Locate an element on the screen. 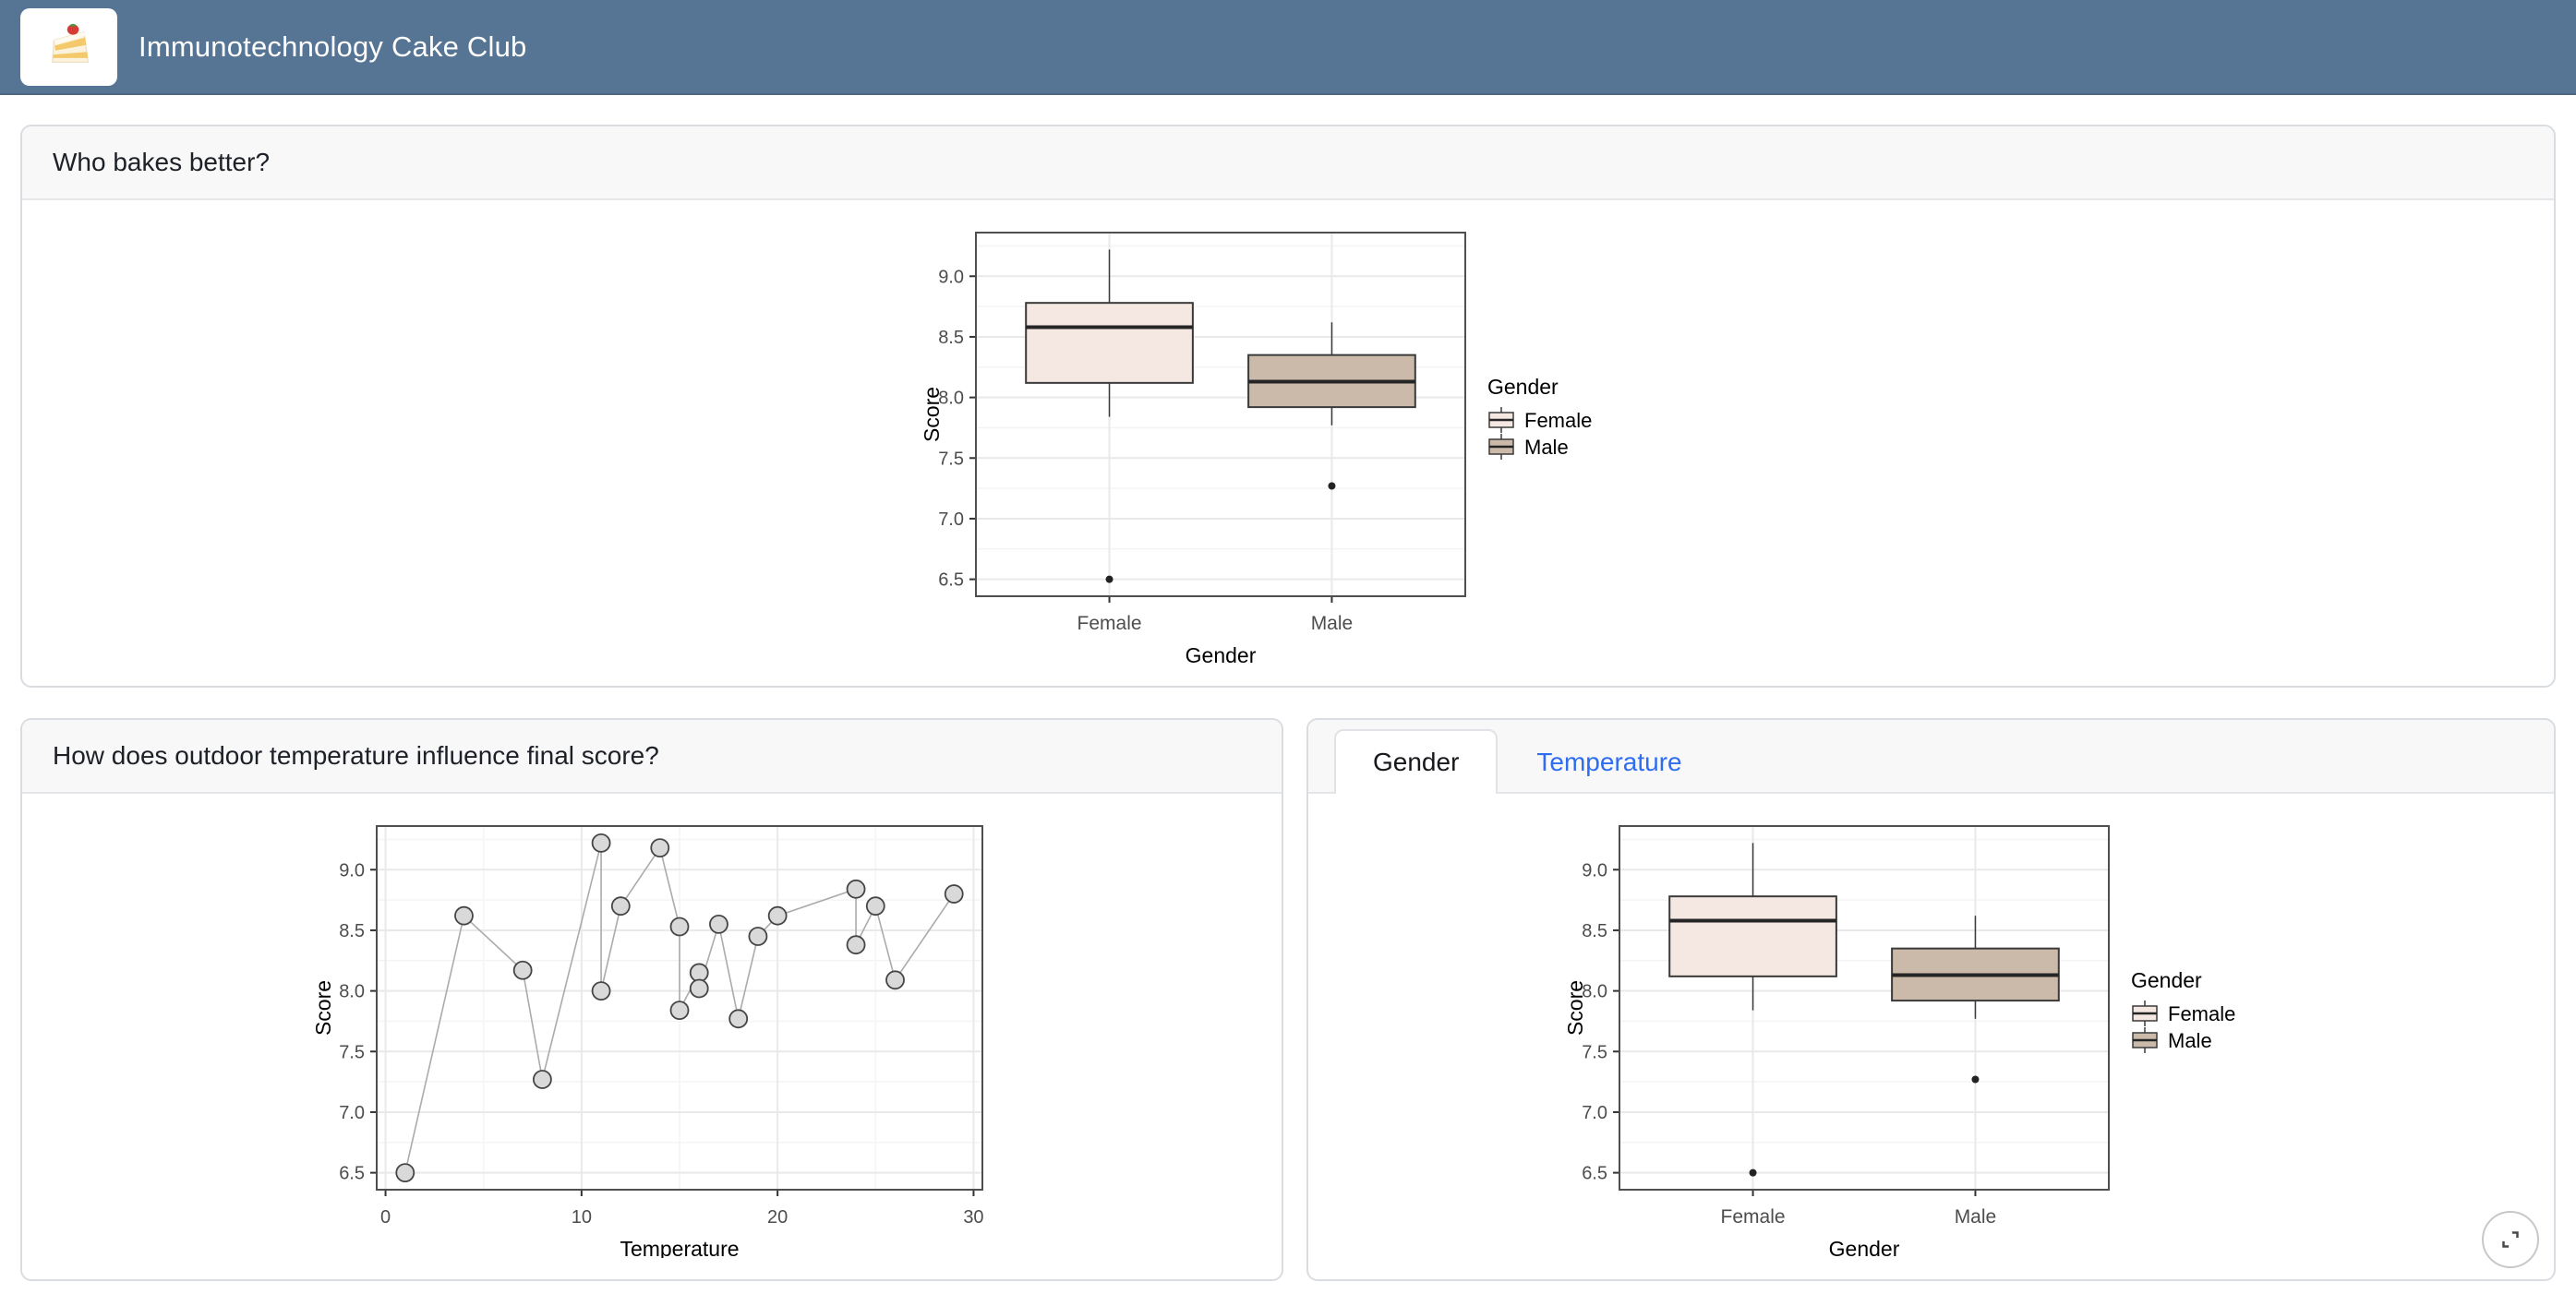 Image resolution: width=2576 pixels, height=1294 pixels. svg-text: 30 is located at coordinates (973, 1217).